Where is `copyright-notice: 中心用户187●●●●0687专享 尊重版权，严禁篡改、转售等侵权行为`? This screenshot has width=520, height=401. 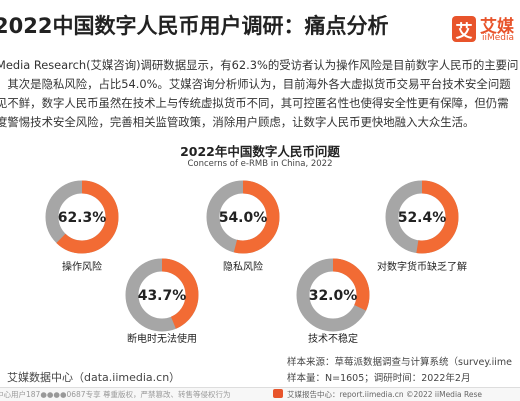
copyright-notice: 中心用户187●●●●0687专享 尊重版权，严禁篡改、转售等侵权行为 is located at coordinates (115, 394).